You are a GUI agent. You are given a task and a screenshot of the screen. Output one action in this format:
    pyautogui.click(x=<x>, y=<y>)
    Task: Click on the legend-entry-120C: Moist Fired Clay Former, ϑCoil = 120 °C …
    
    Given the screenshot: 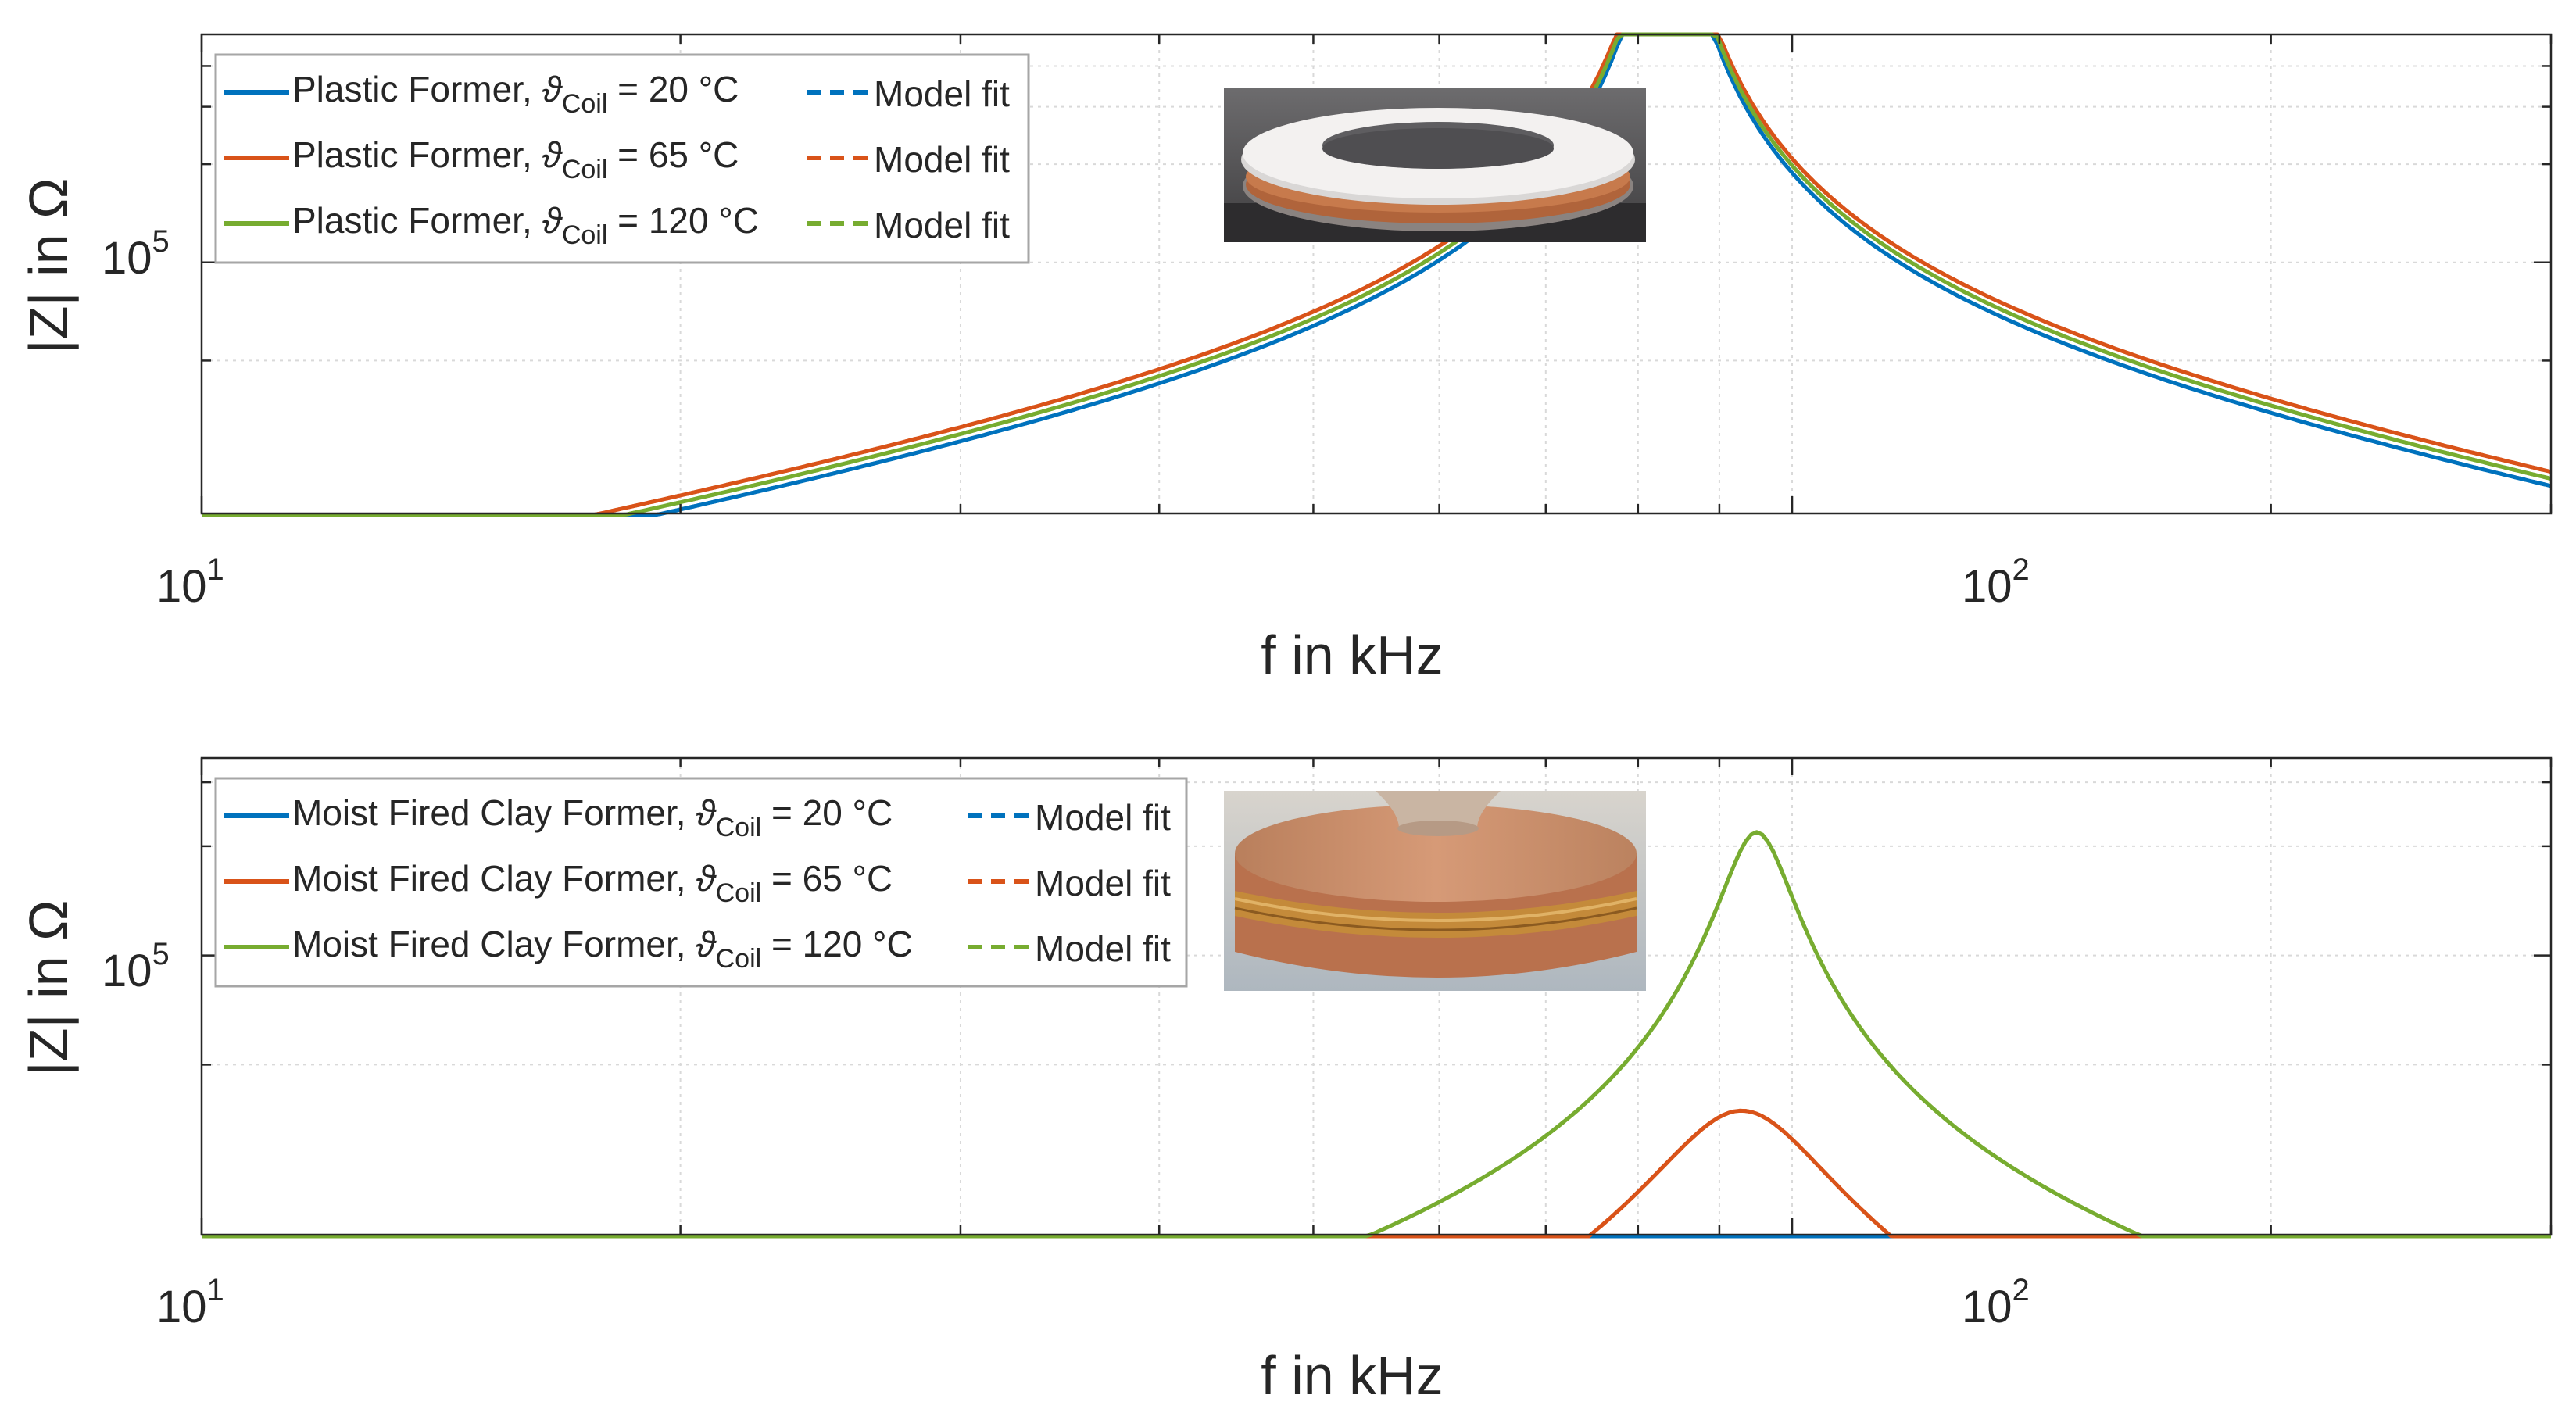 What is the action you would take?
    pyautogui.click(x=697, y=949)
    